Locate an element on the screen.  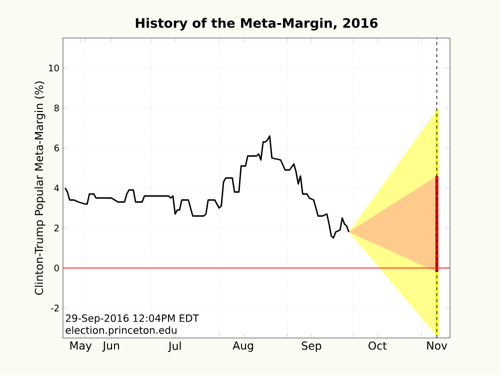
y-tick-label: 8 is located at coordinates (56, 108).